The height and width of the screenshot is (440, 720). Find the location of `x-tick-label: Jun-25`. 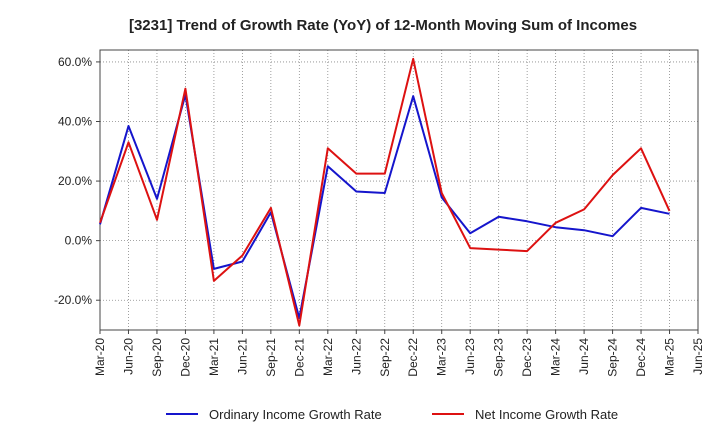

x-tick-label: Jun-25 is located at coordinates (698, 356).